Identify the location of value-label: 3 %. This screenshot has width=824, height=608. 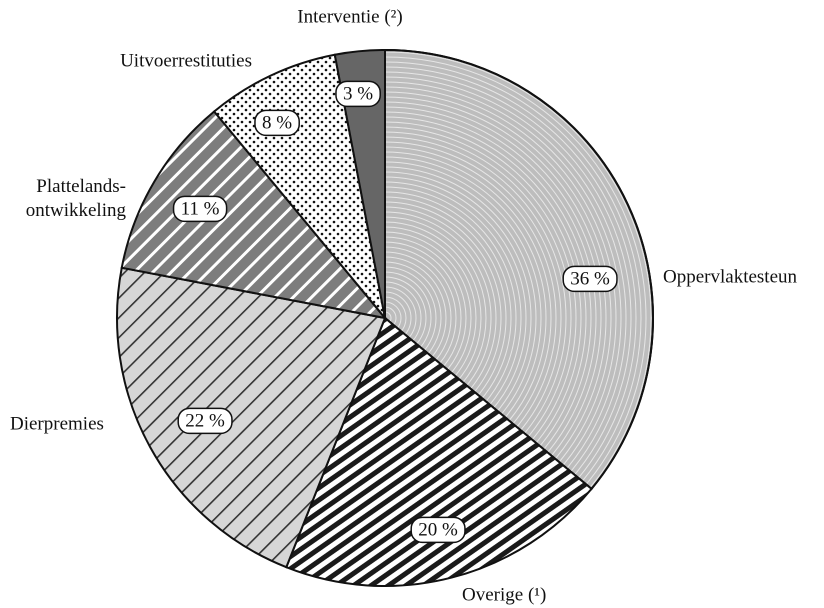
(358, 93).